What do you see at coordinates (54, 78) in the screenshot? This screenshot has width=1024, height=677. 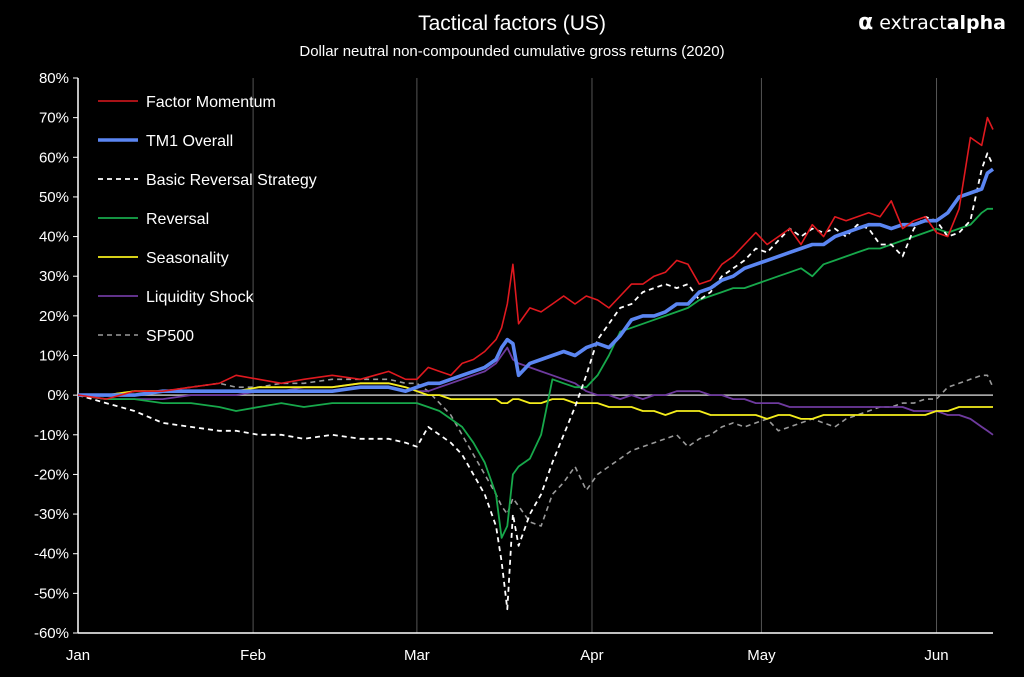 I see `y-tick-label: 80%` at bounding box center [54, 78].